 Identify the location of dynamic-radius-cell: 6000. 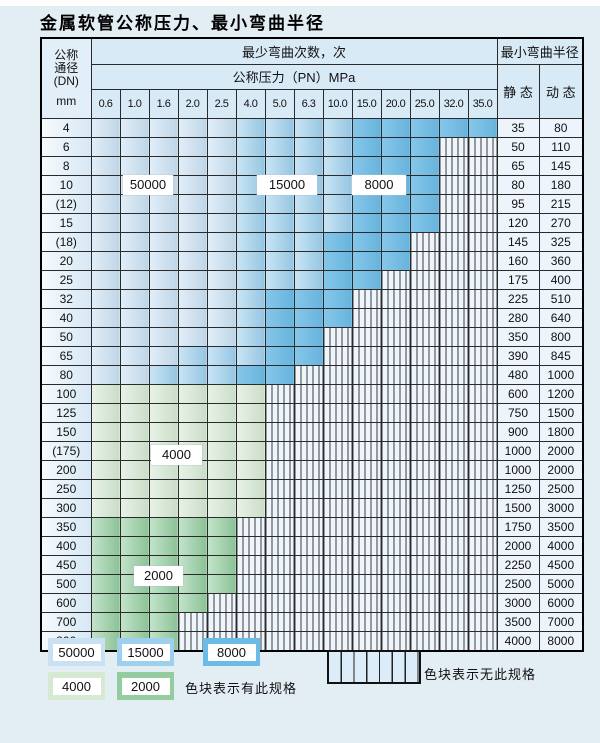
(561, 602).